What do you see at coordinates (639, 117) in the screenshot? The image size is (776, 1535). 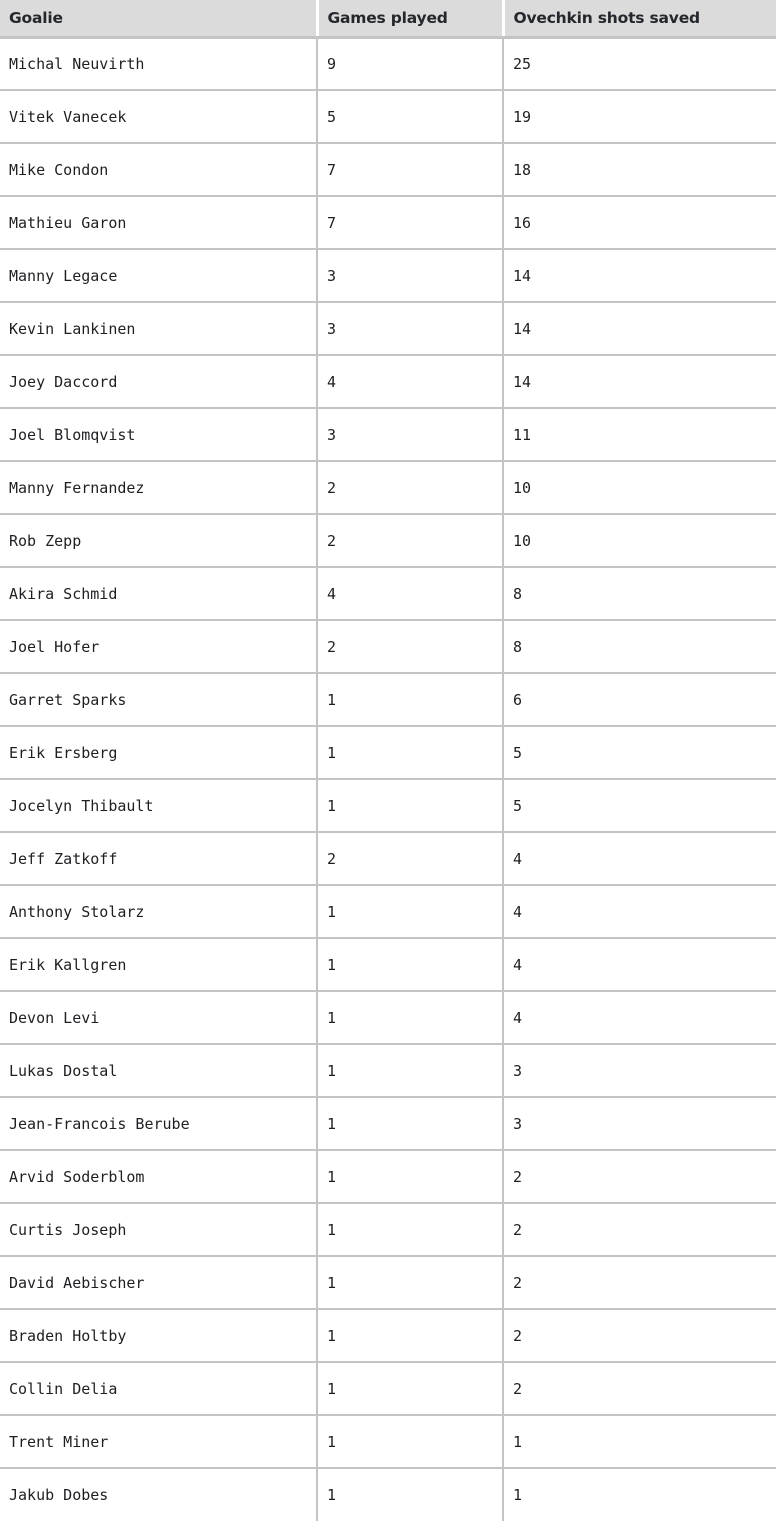 I see `cell-ovechkin_shots_saved: 19` at bounding box center [639, 117].